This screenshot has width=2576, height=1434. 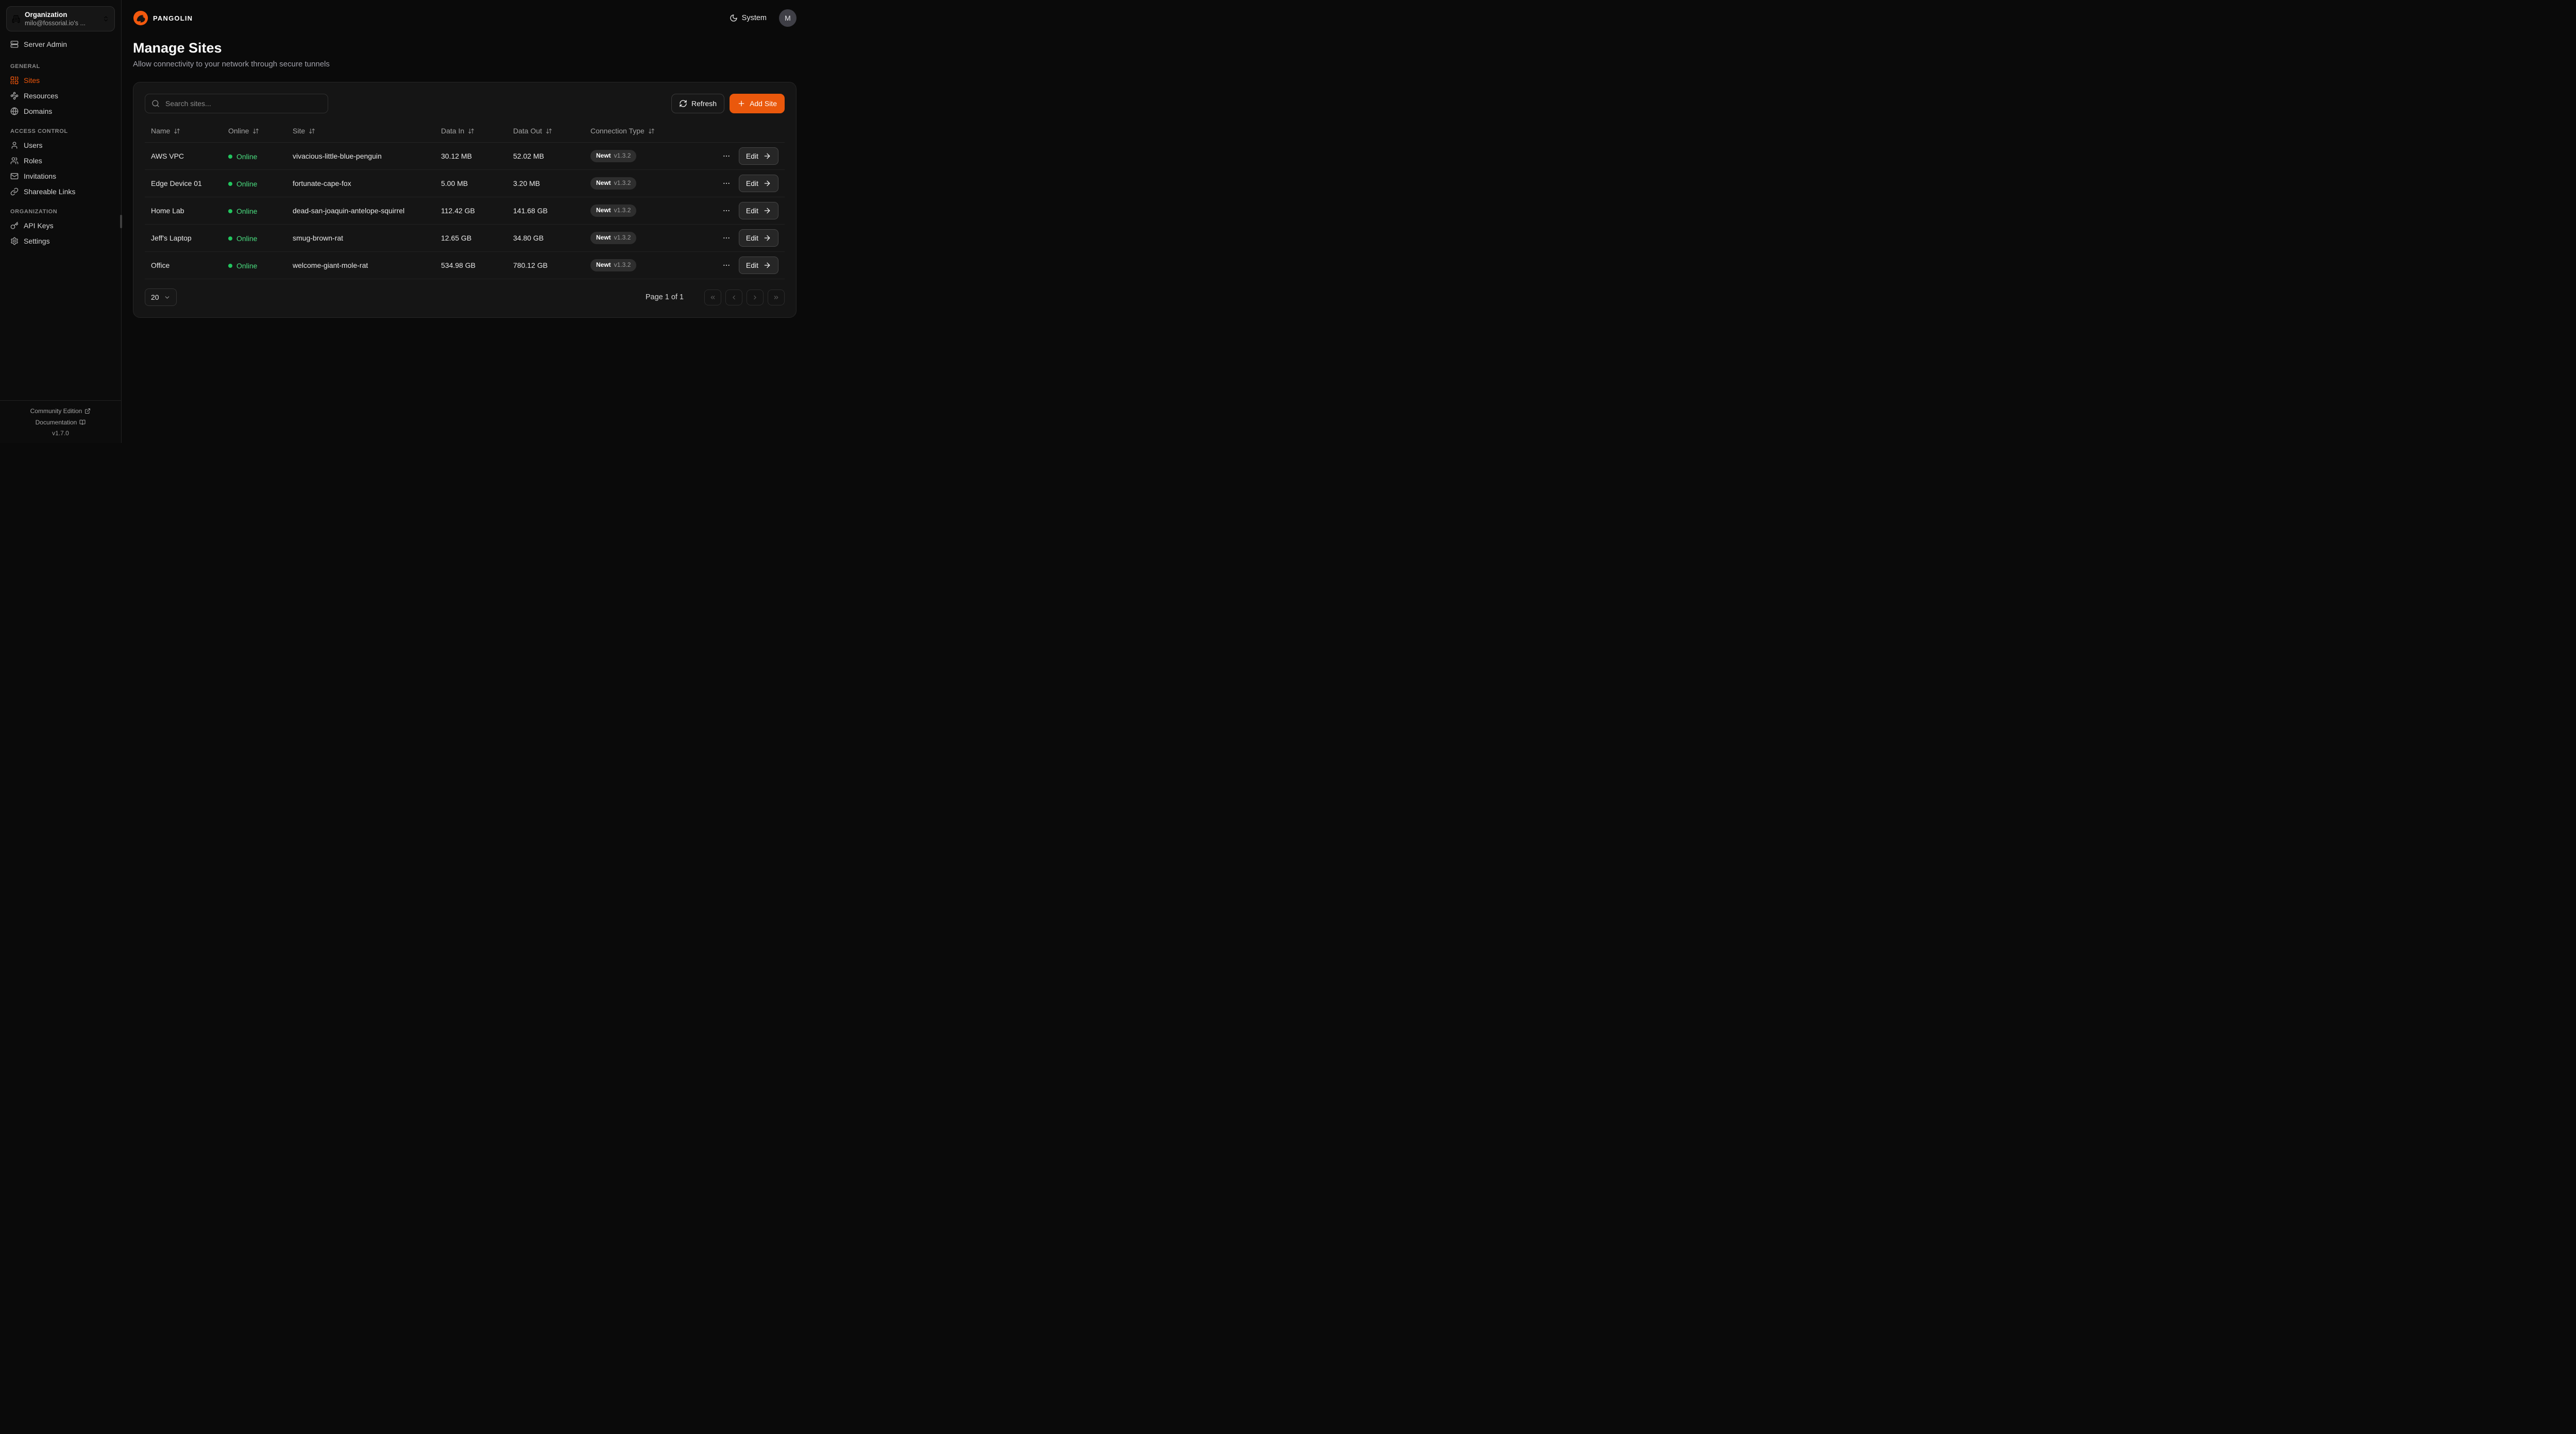 I want to click on sidebar-item-roles: Roles, so click(x=60, y=160).